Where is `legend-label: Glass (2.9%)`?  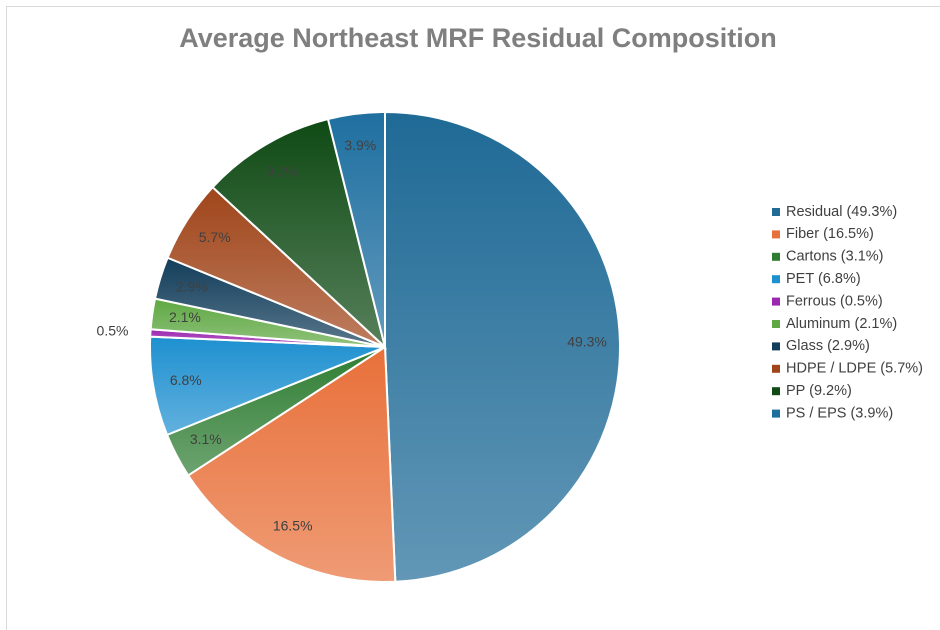
legend-label: Glass (2.9%) is located at coordinates (828, 346).